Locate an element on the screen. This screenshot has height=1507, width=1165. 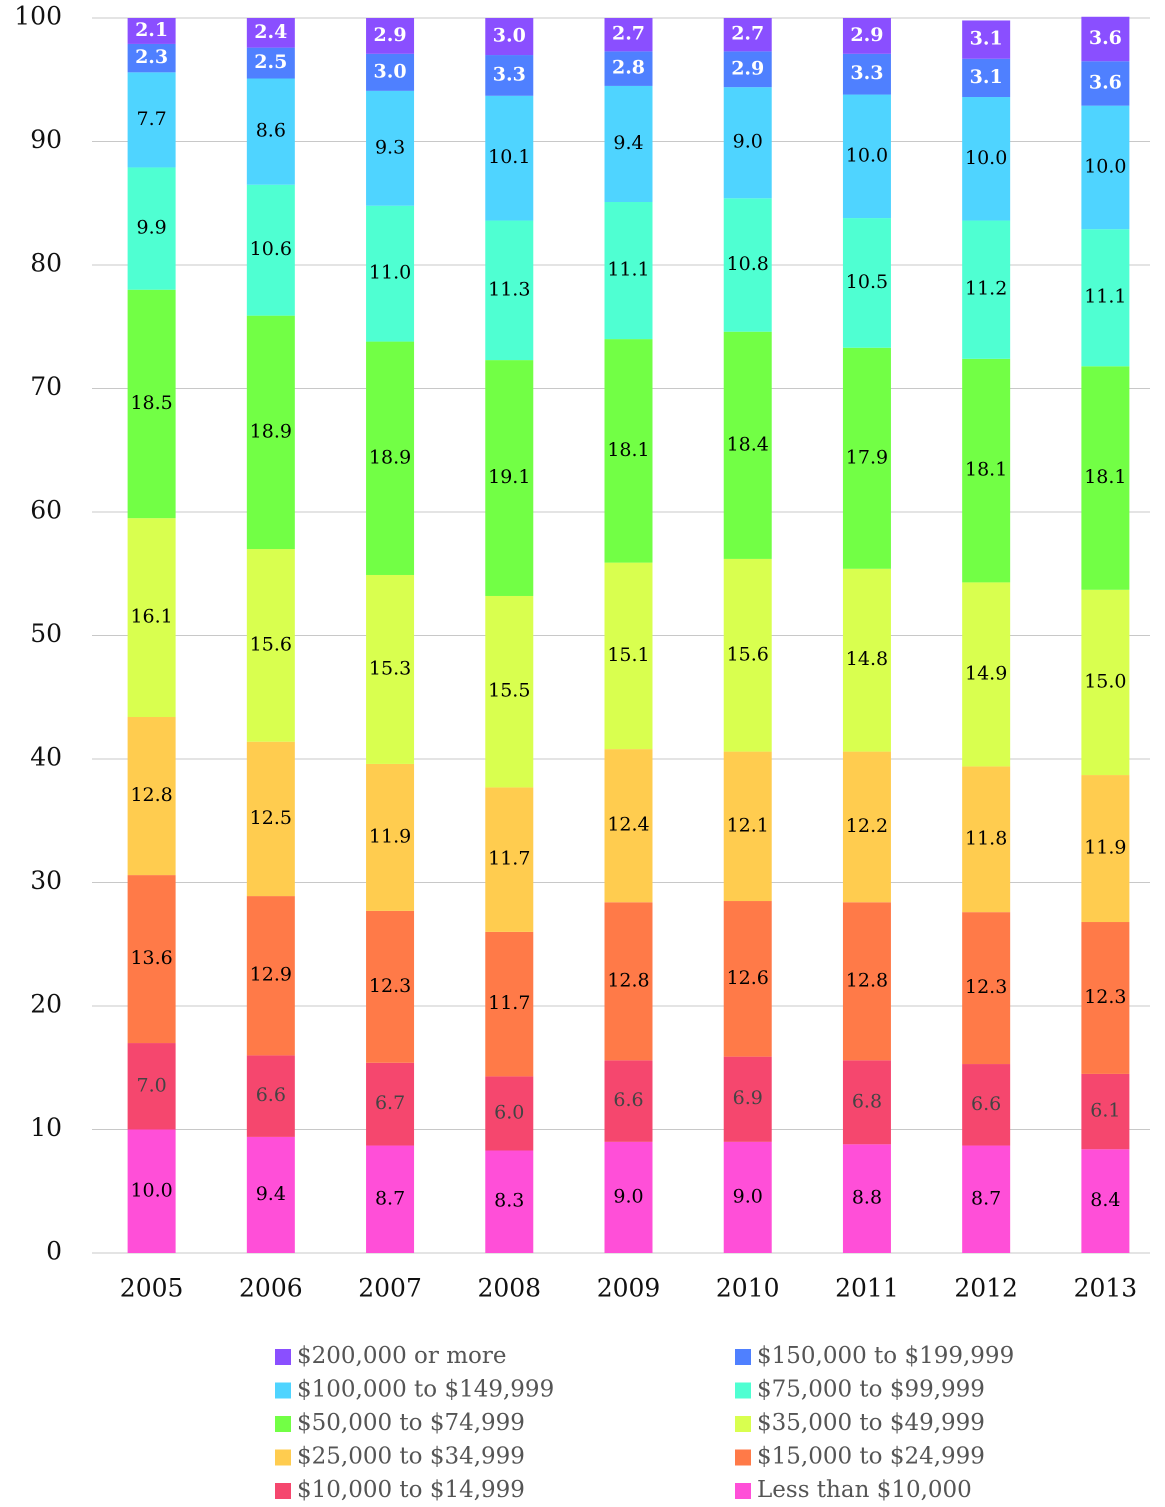
value-label: 9.3 is located at coordinates (390, 147).